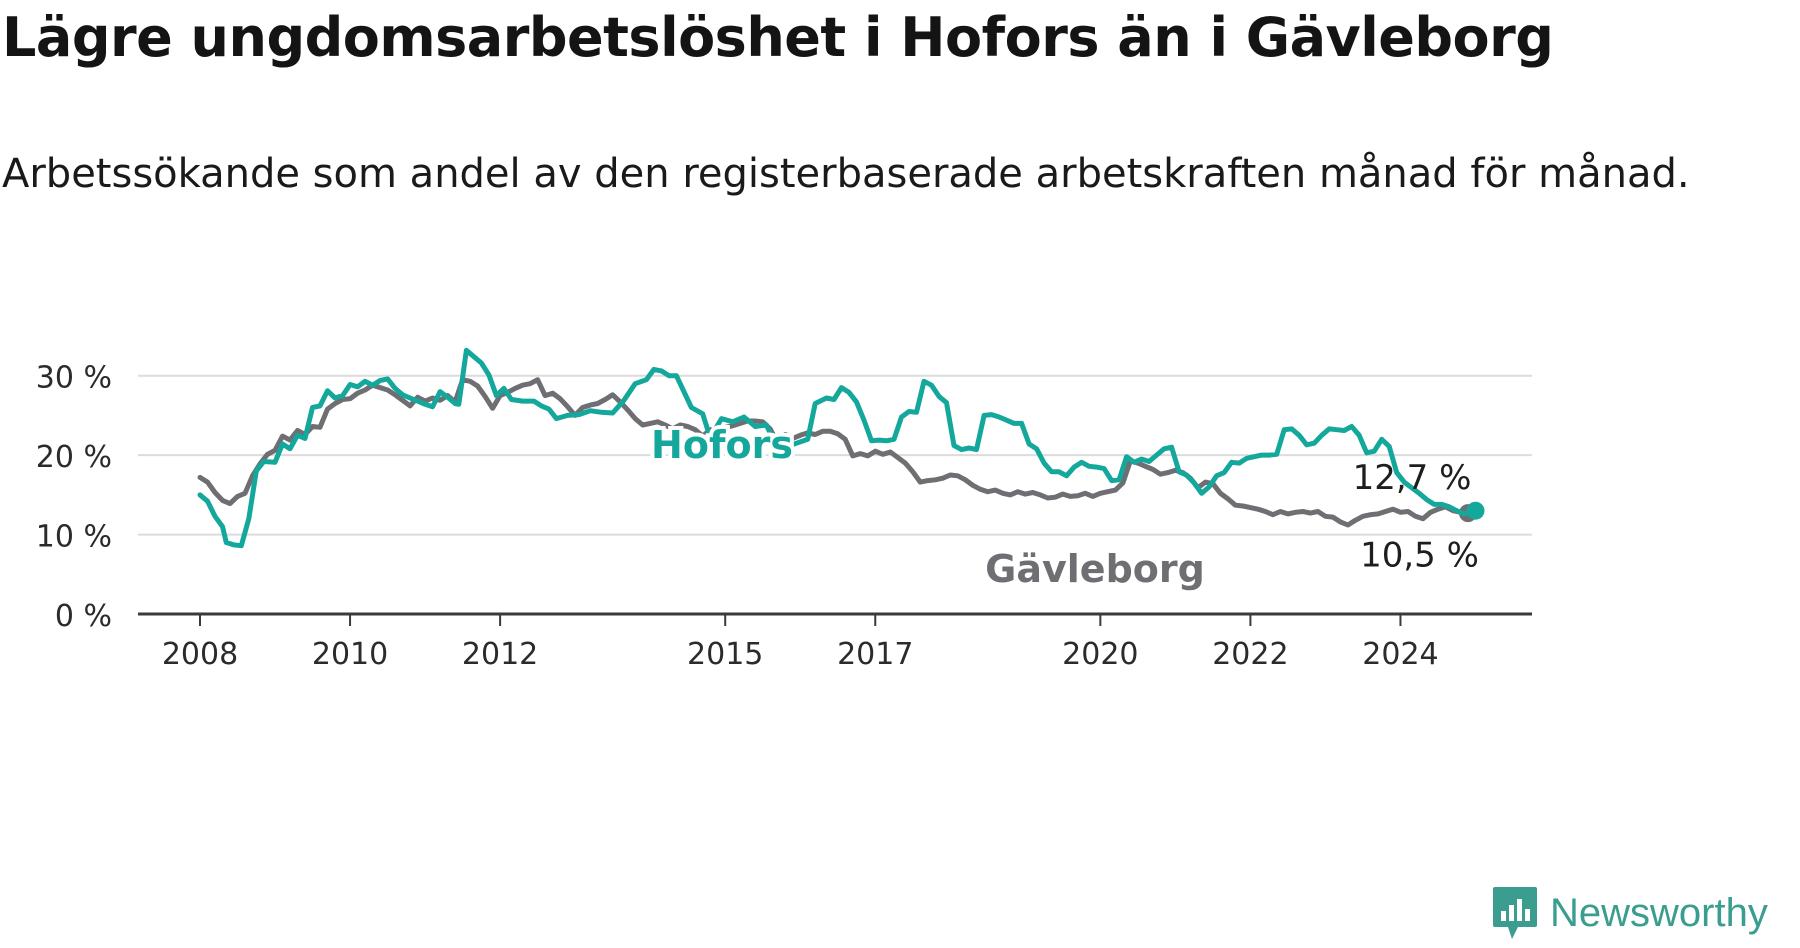 This screenshot has height=948, width=1800. What do you see at coordinates (350, 654) in the screenshot?
I see `x-tick-label: 2010` at bounding box center [350, 654].